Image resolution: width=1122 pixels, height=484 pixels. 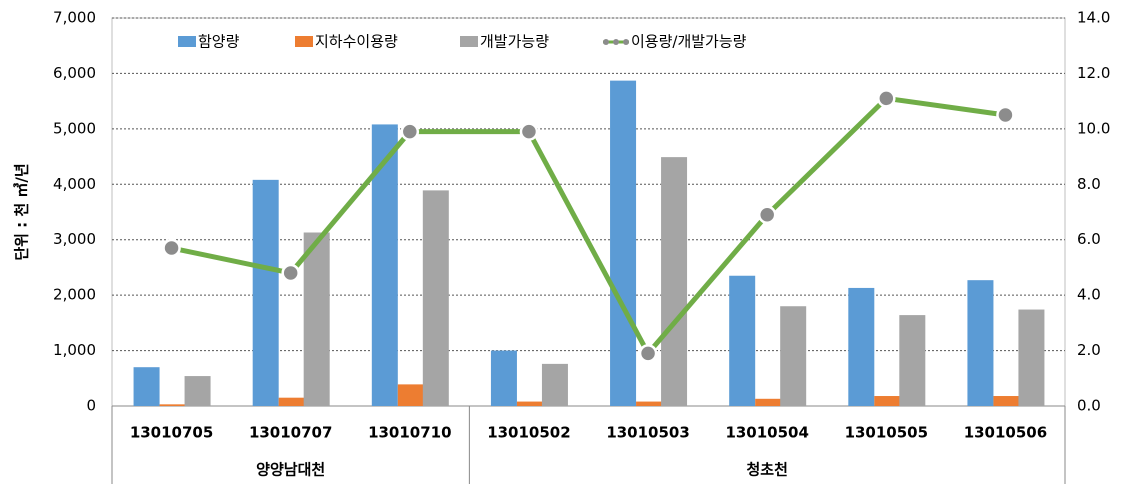 I want to click on legend-label: 지하수이용량, so click(x=356, y=42).